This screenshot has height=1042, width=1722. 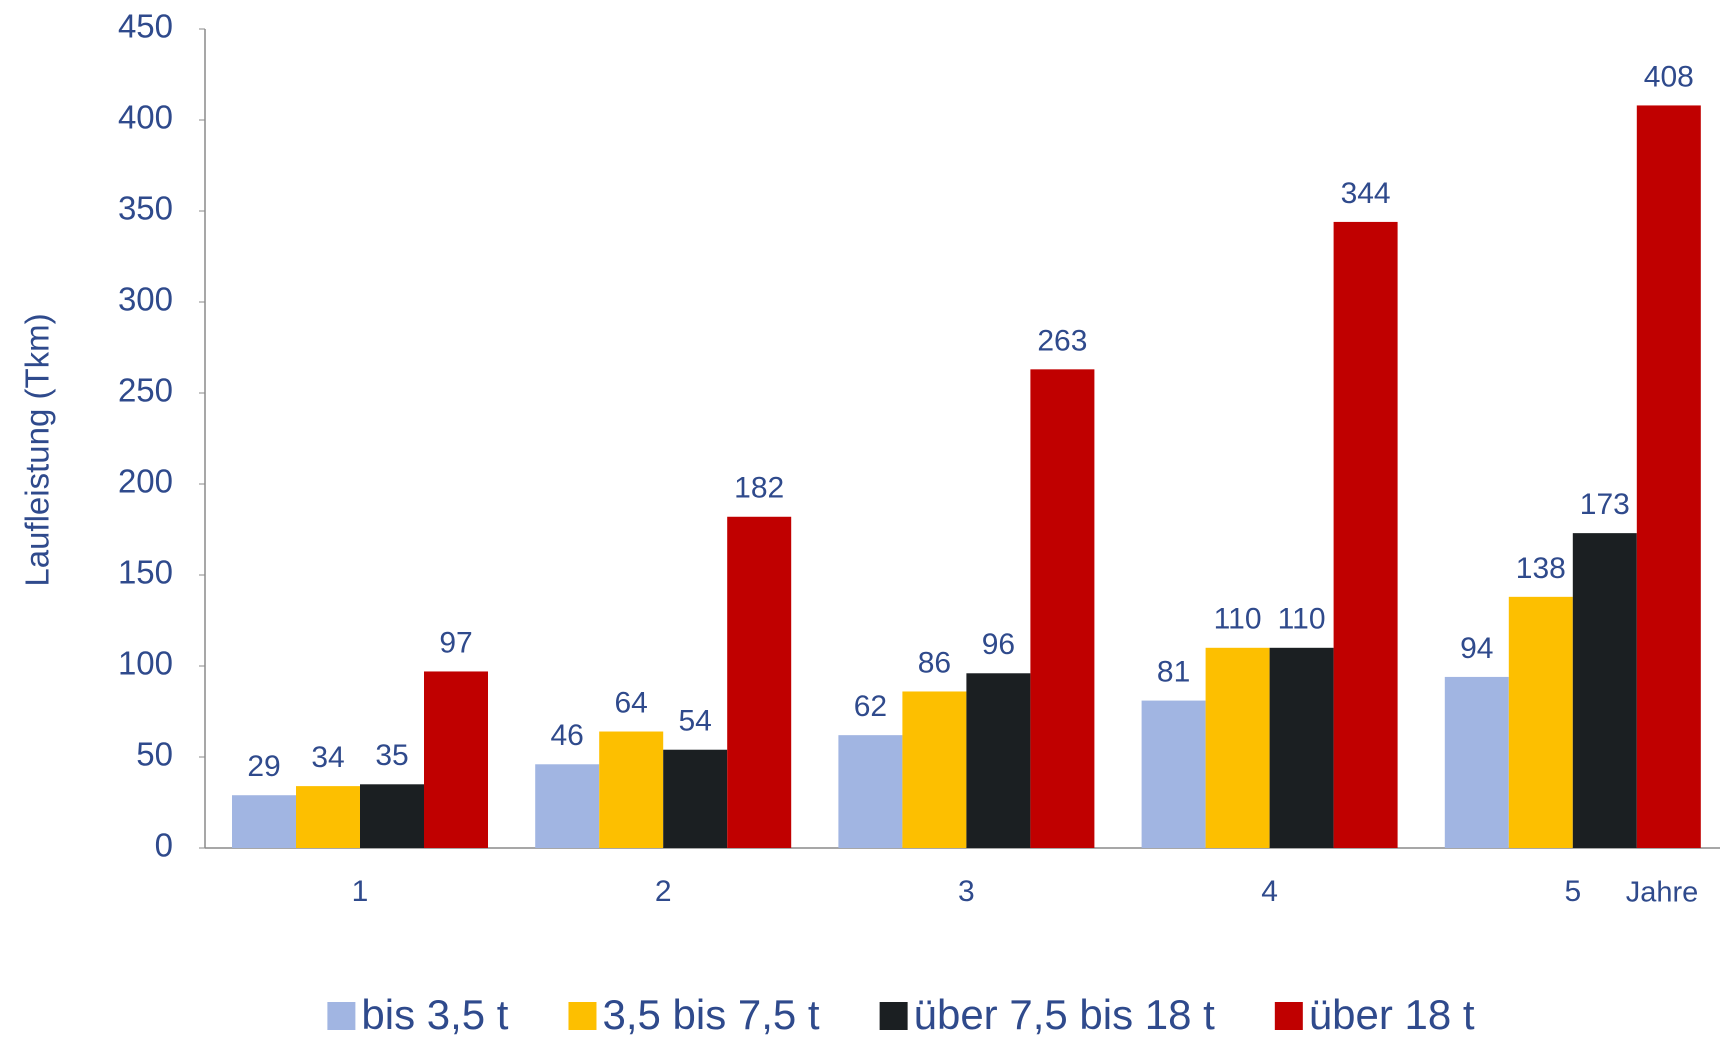 What do you see at coordinates (1572, 891) in the screenshot?
I see `x-tick-label: 5` at bounding box center [1572, 891].